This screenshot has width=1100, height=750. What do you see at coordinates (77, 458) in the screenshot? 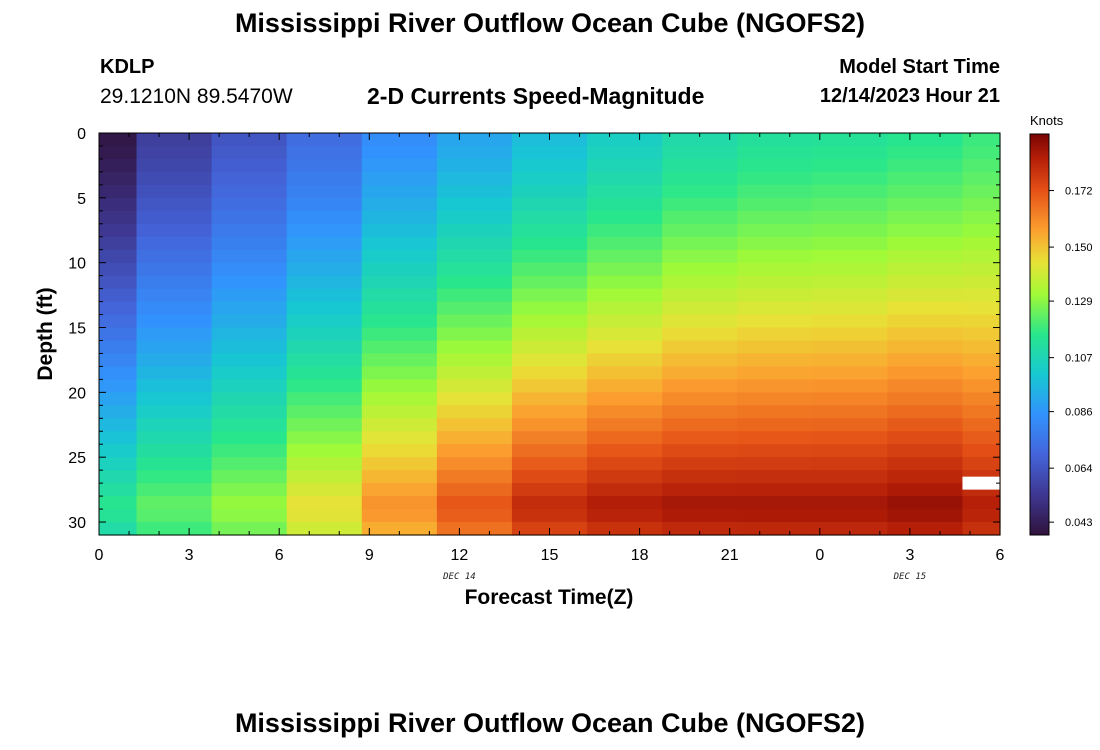
I see `y-tick-label: 25` at bounding box center [77, 458].